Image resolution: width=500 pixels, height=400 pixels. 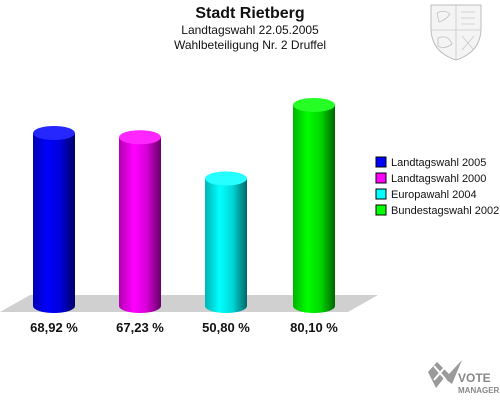 What do you see at coordinates (184, 327) in the screenshot?
I see `value-label-group: 68,92 % 67,23 % 50,80 % 80,10 %` at bounding box center [184, 327].